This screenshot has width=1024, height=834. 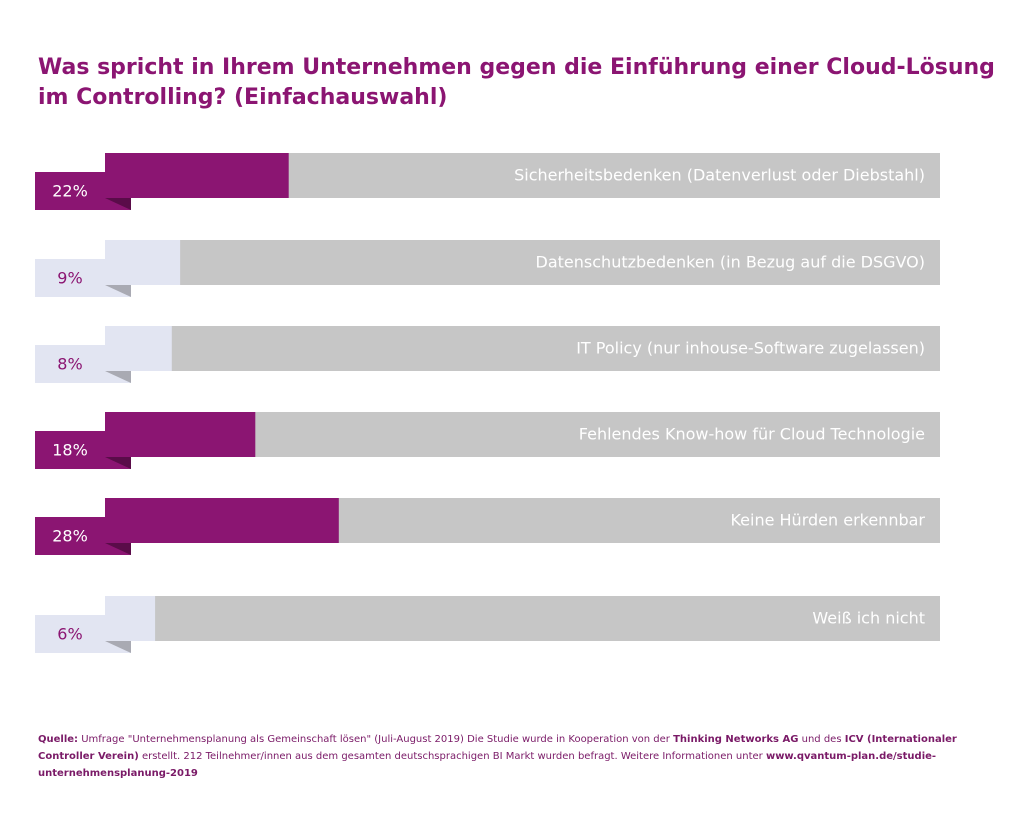 I want to click on source-text: ICV (Internationaler Controller Verein), so click(x=497, y=748).